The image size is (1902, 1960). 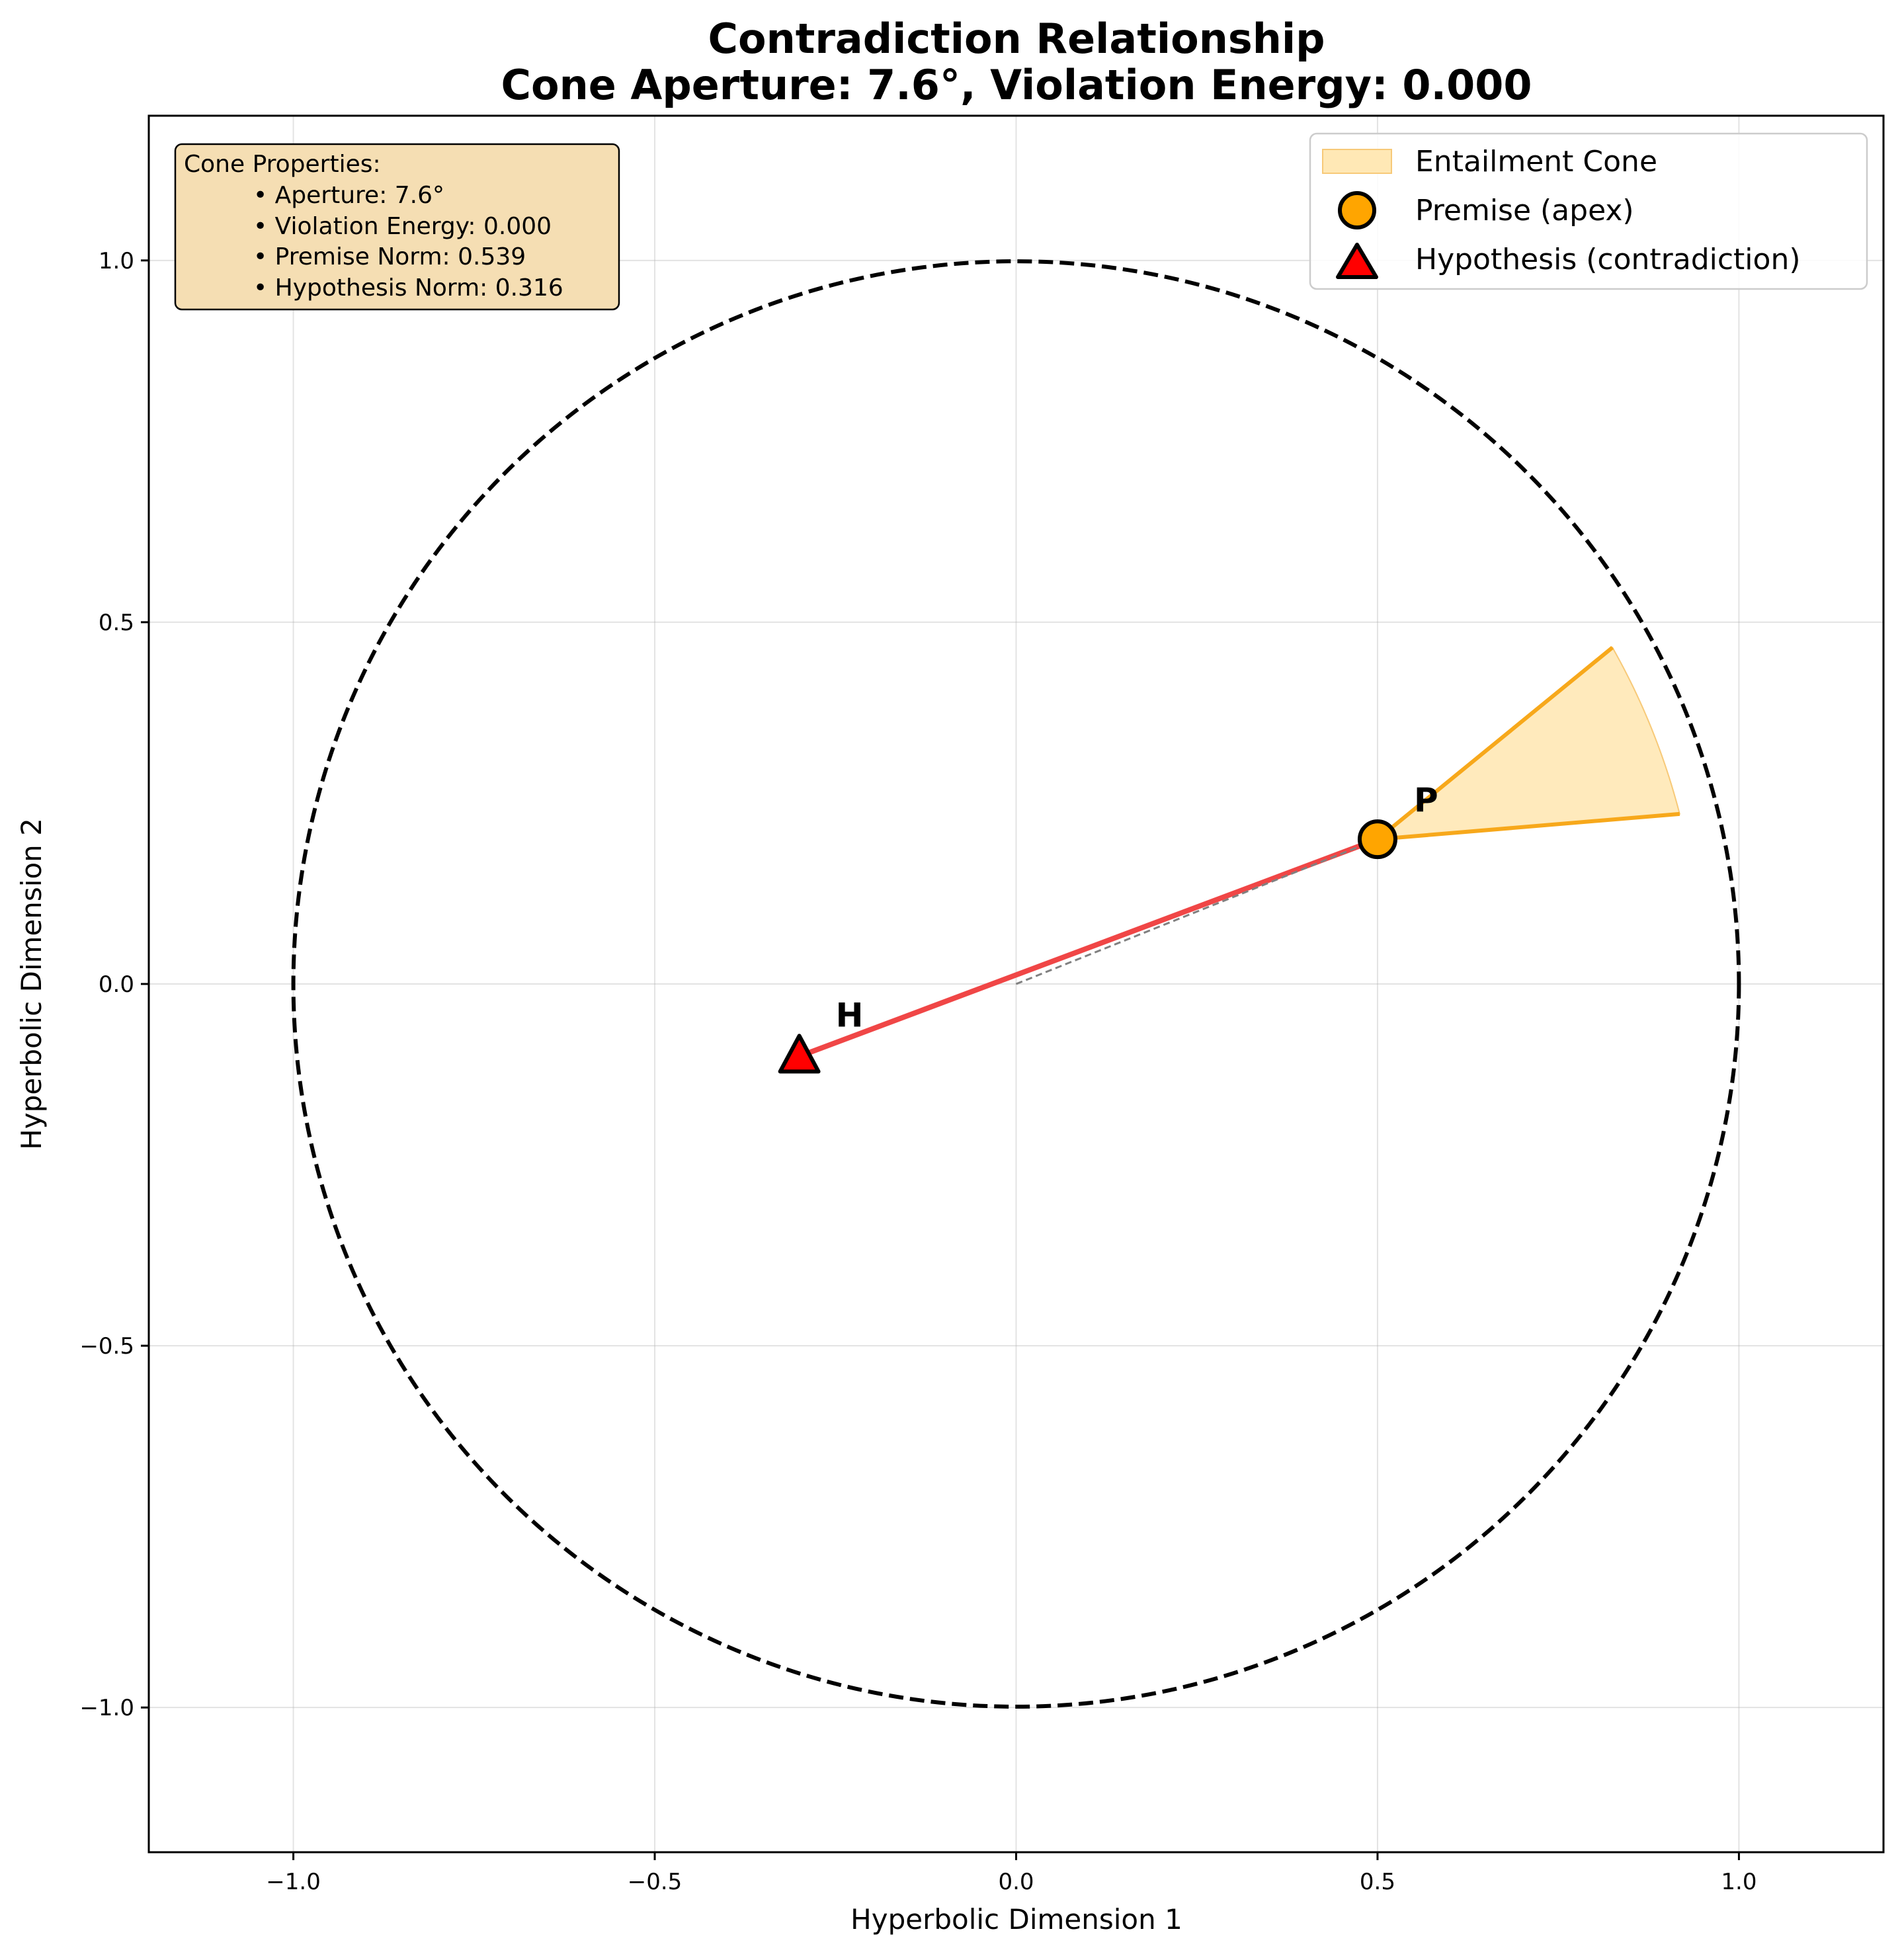 I want to click on y-tick-label-2: 0.0, so click(x=116, y=984).